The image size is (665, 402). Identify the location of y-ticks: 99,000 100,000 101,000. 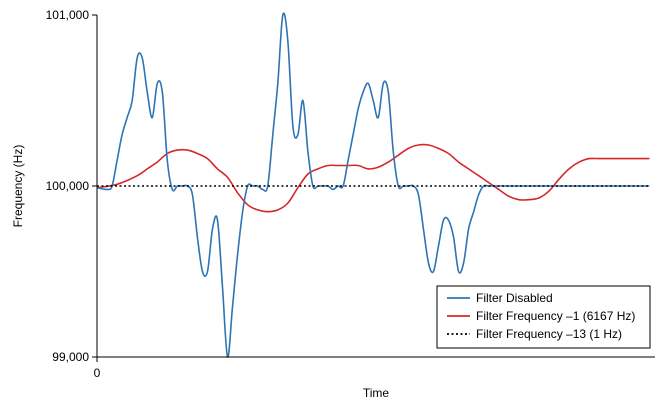
(71, 186).